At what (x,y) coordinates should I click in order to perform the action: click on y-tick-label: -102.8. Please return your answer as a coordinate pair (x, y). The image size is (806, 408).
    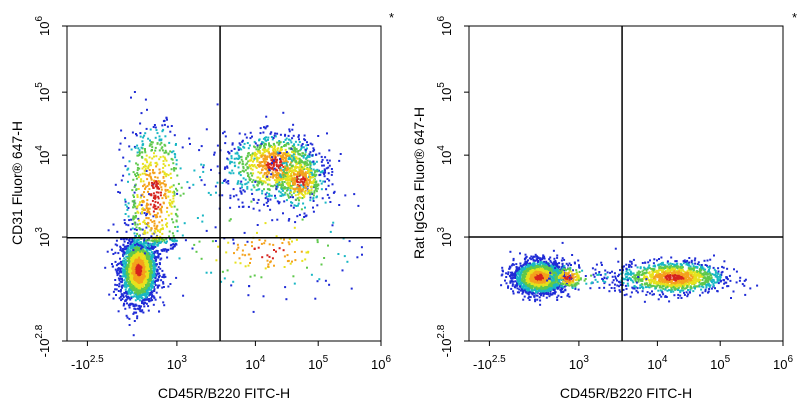
    Looking at the image, I should click on (43, 340).